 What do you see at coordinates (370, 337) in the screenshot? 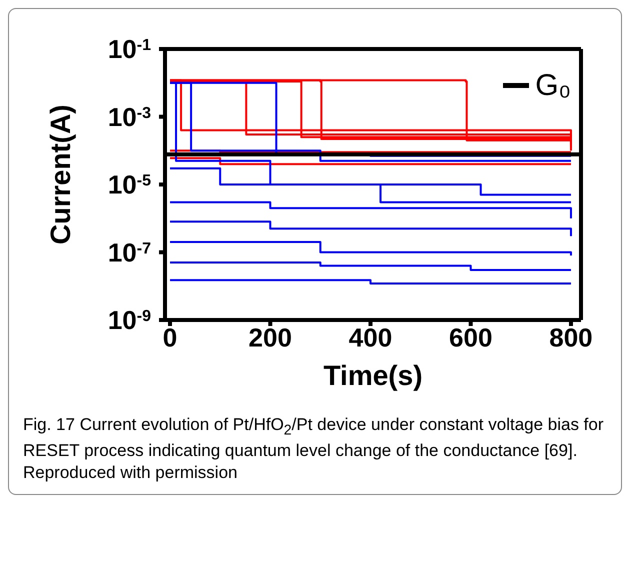
I see `x-tick-label: 400` at bounding box center [370, 337].